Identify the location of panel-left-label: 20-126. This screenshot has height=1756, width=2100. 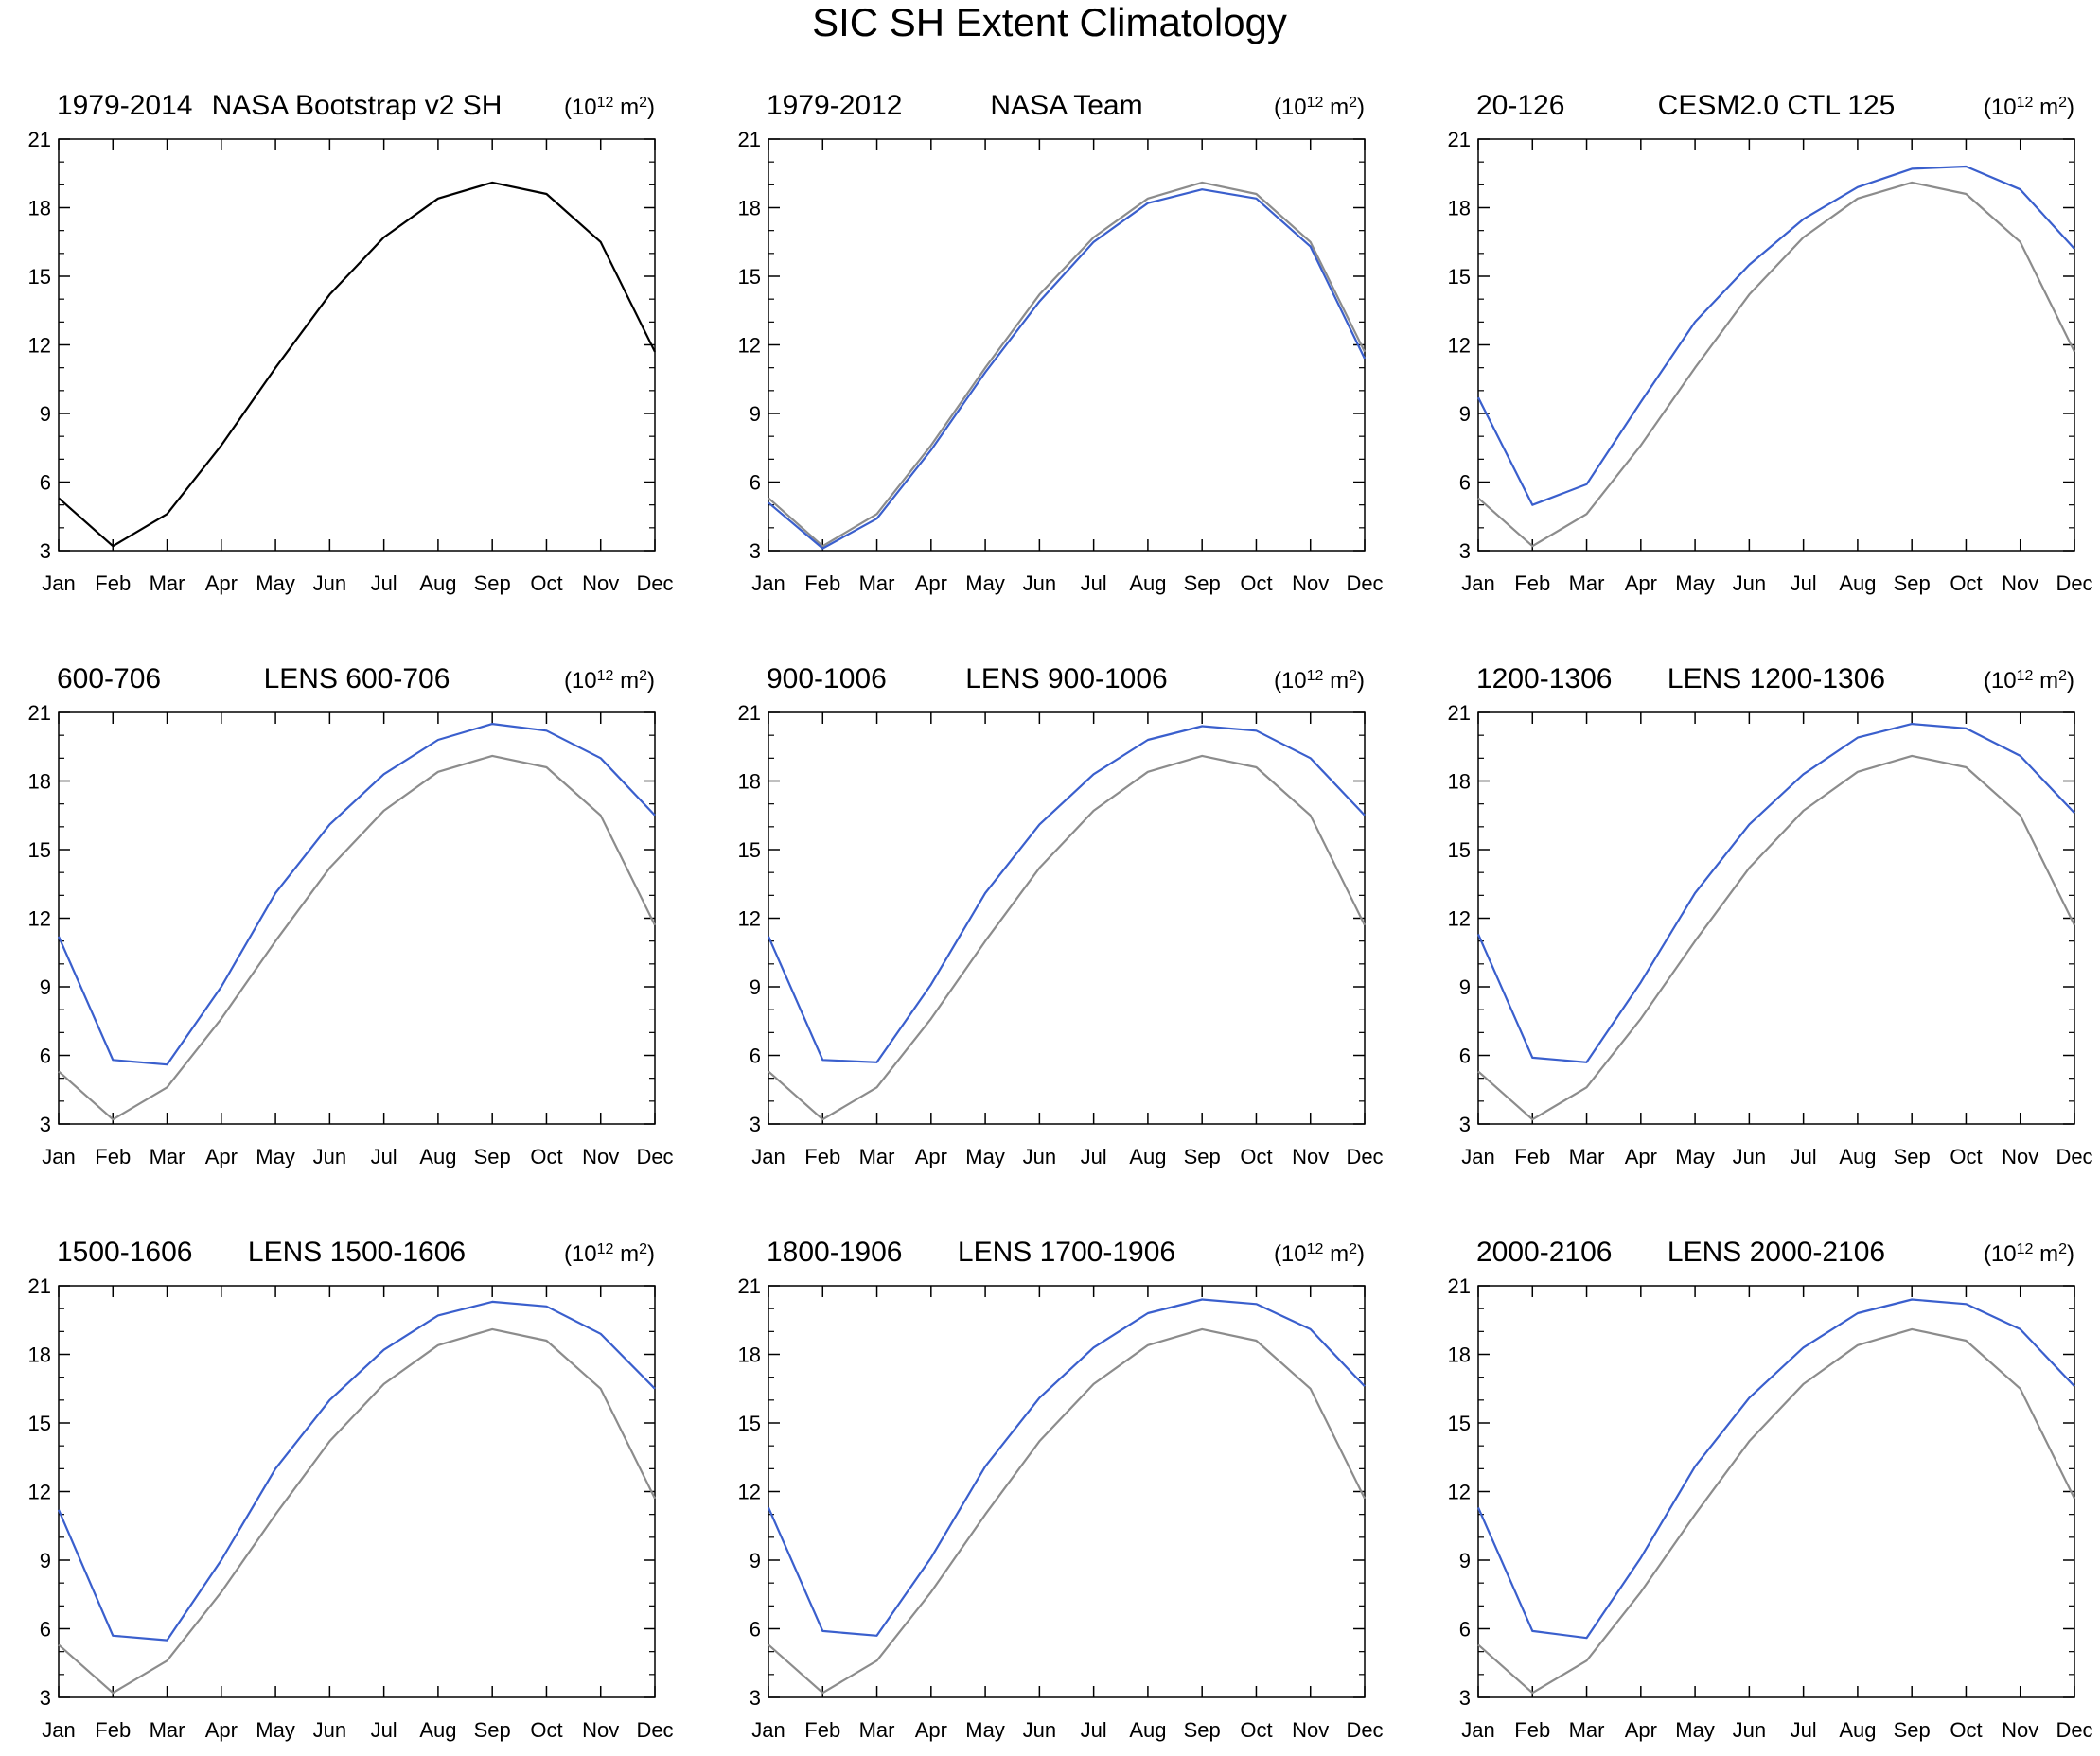
(1520, 105).